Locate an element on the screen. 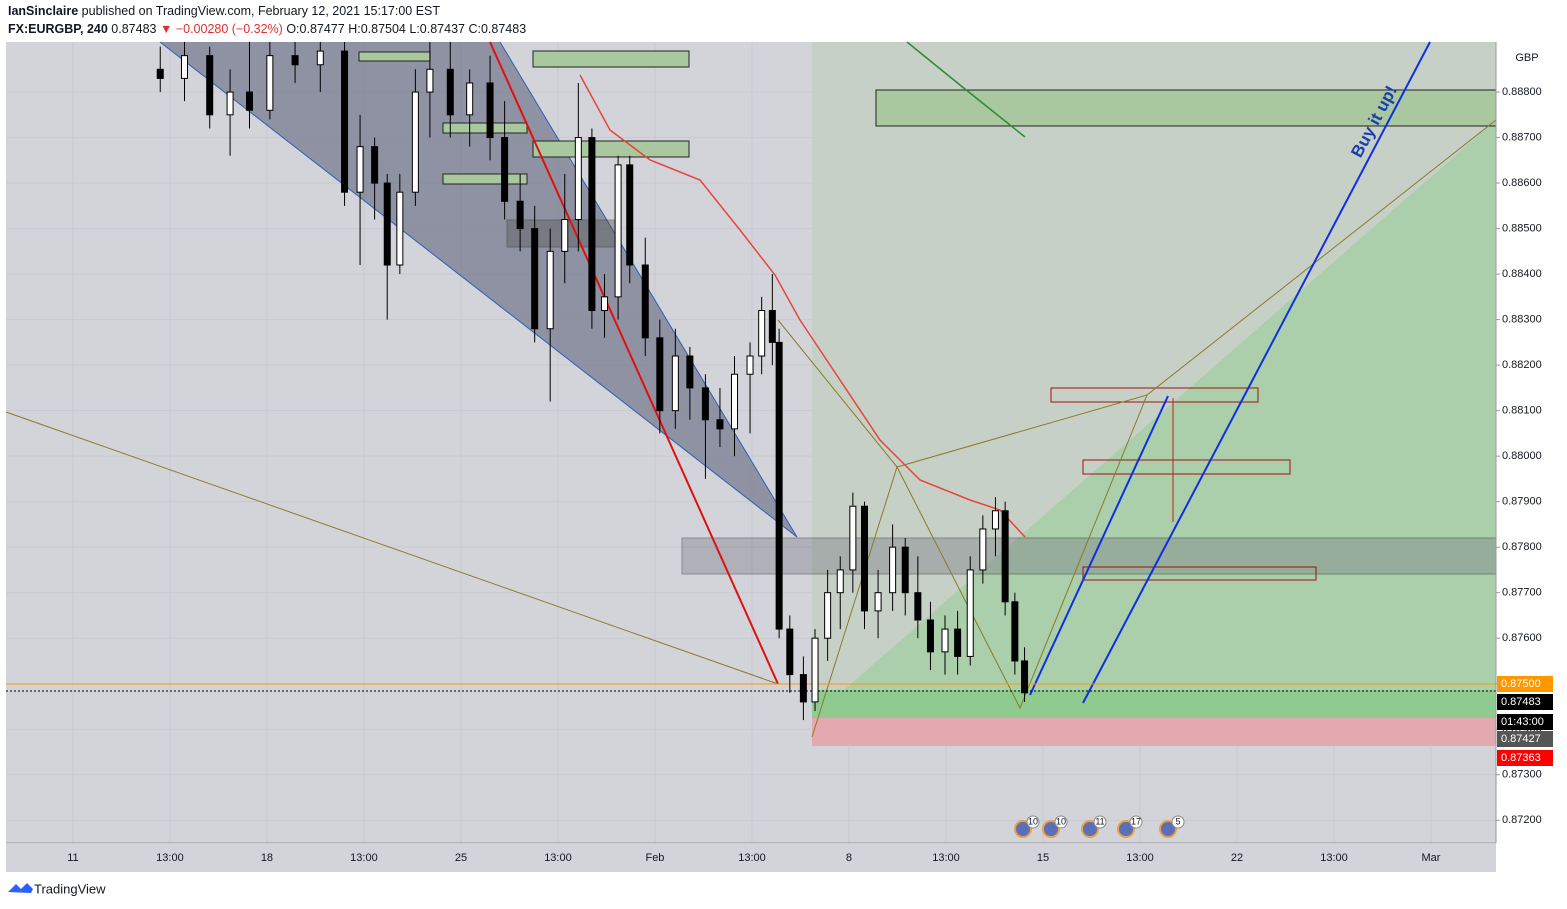 The image size is (1567, 909). x-tick-label: 8 is located at coordinates (849, 858).